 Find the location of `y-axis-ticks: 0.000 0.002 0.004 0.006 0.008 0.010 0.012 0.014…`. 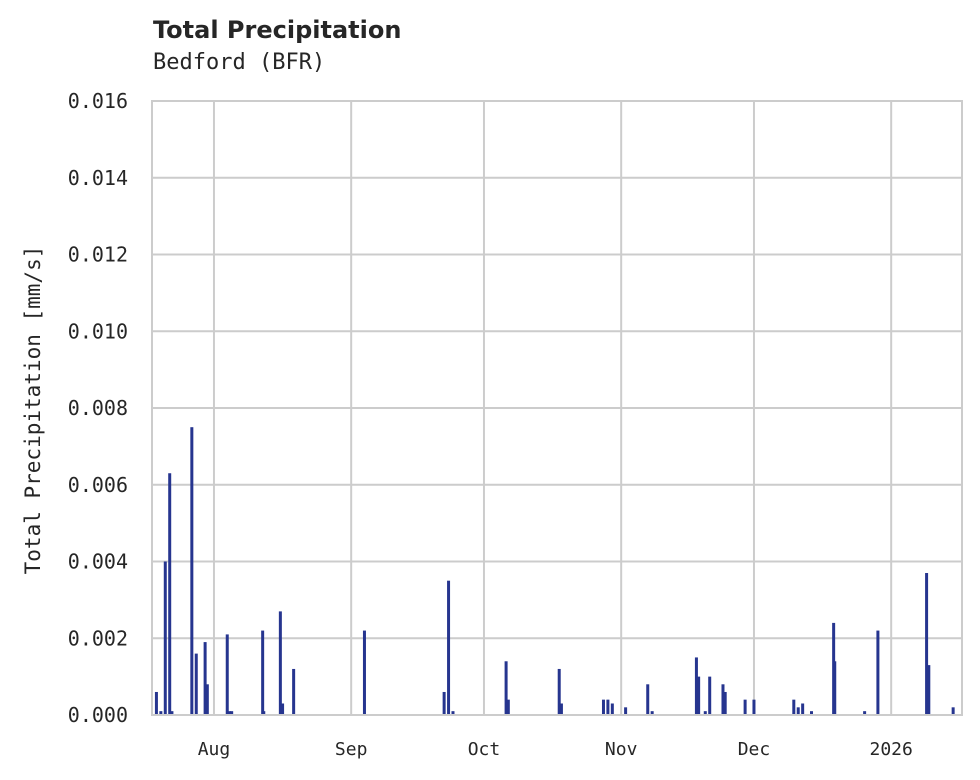

y-axis-ticks: 0.000 0.002 0.004 0.006 0.008 0.010 0.012 0.014… is located at coordinates (98, 408).